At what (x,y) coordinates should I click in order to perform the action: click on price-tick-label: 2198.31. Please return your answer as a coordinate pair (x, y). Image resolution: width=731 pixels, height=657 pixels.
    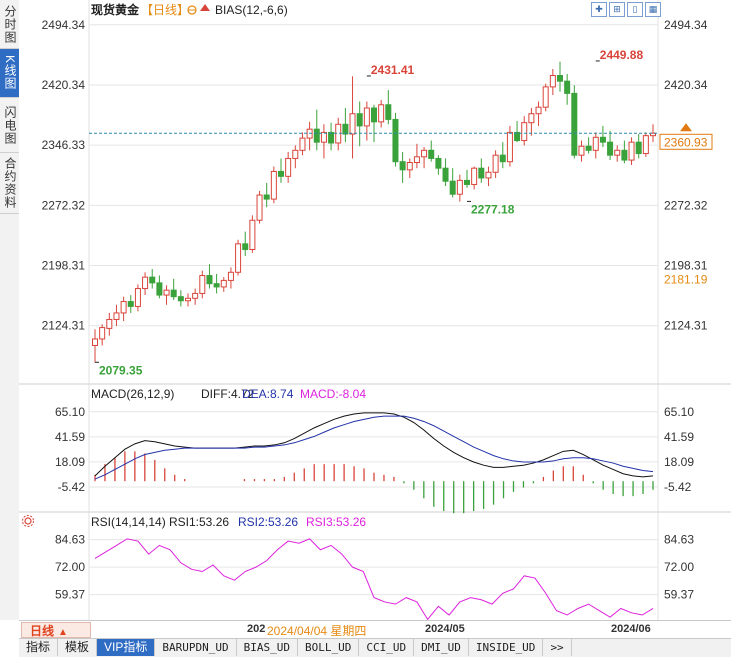
    Looking at the image, I should click on (64, 266).